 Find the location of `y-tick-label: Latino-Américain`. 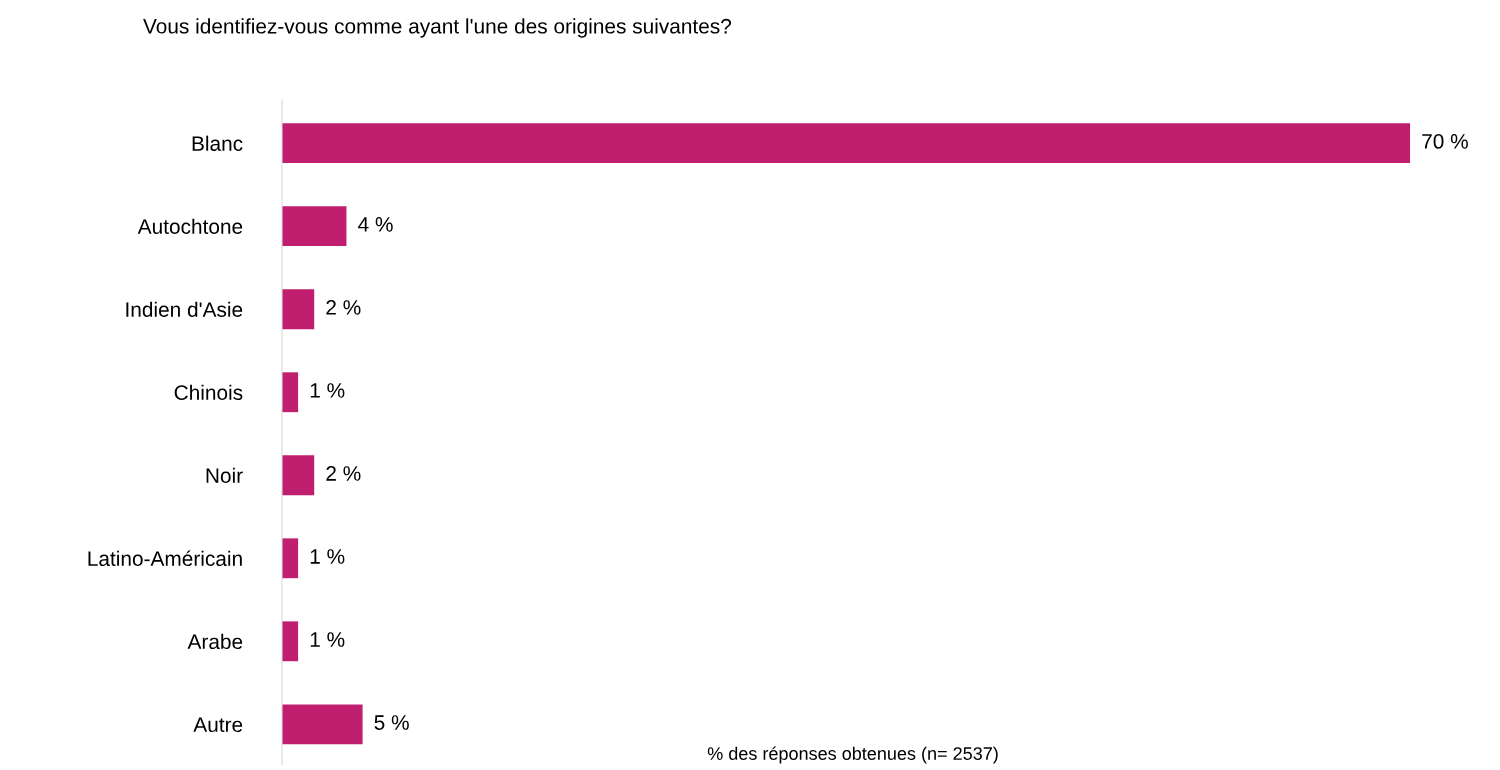

y-tick-label: Latino-Américain is located at coordinates (165, 558).